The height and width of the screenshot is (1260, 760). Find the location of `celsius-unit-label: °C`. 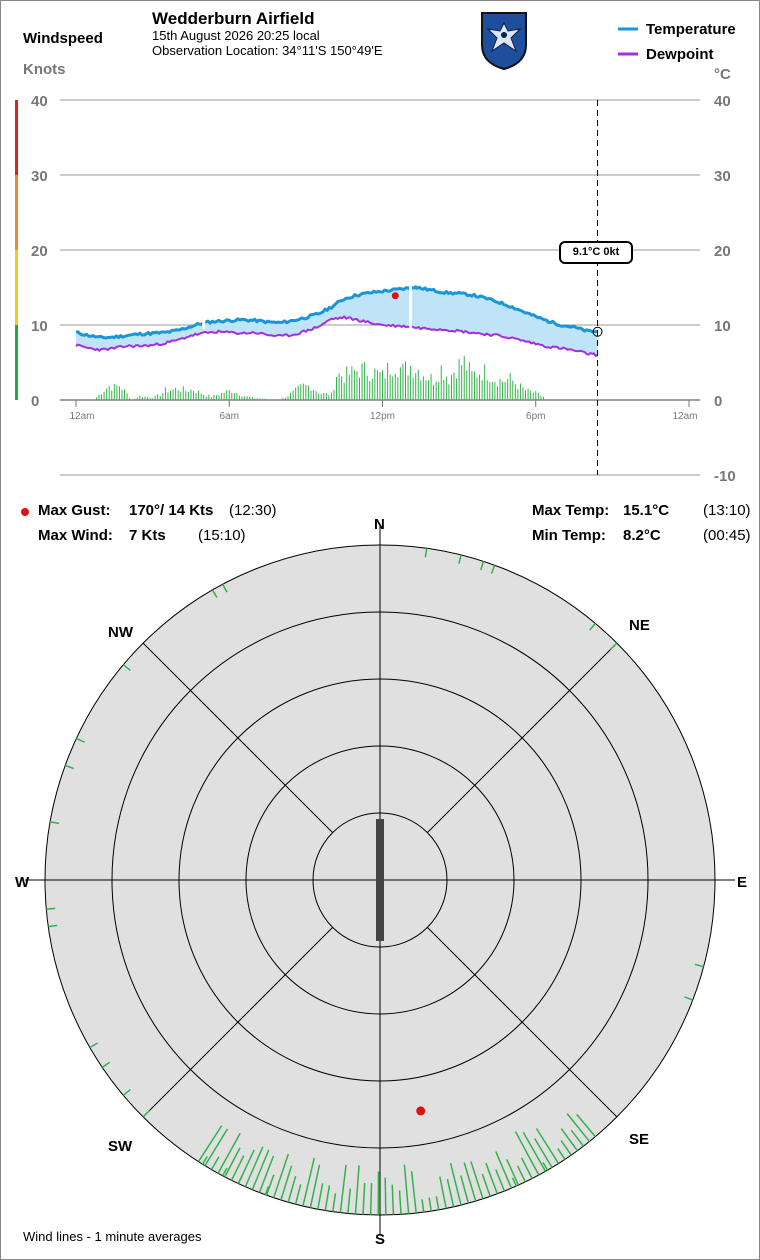

celsius-unit-label: °C is located at coordinates (722, 74).